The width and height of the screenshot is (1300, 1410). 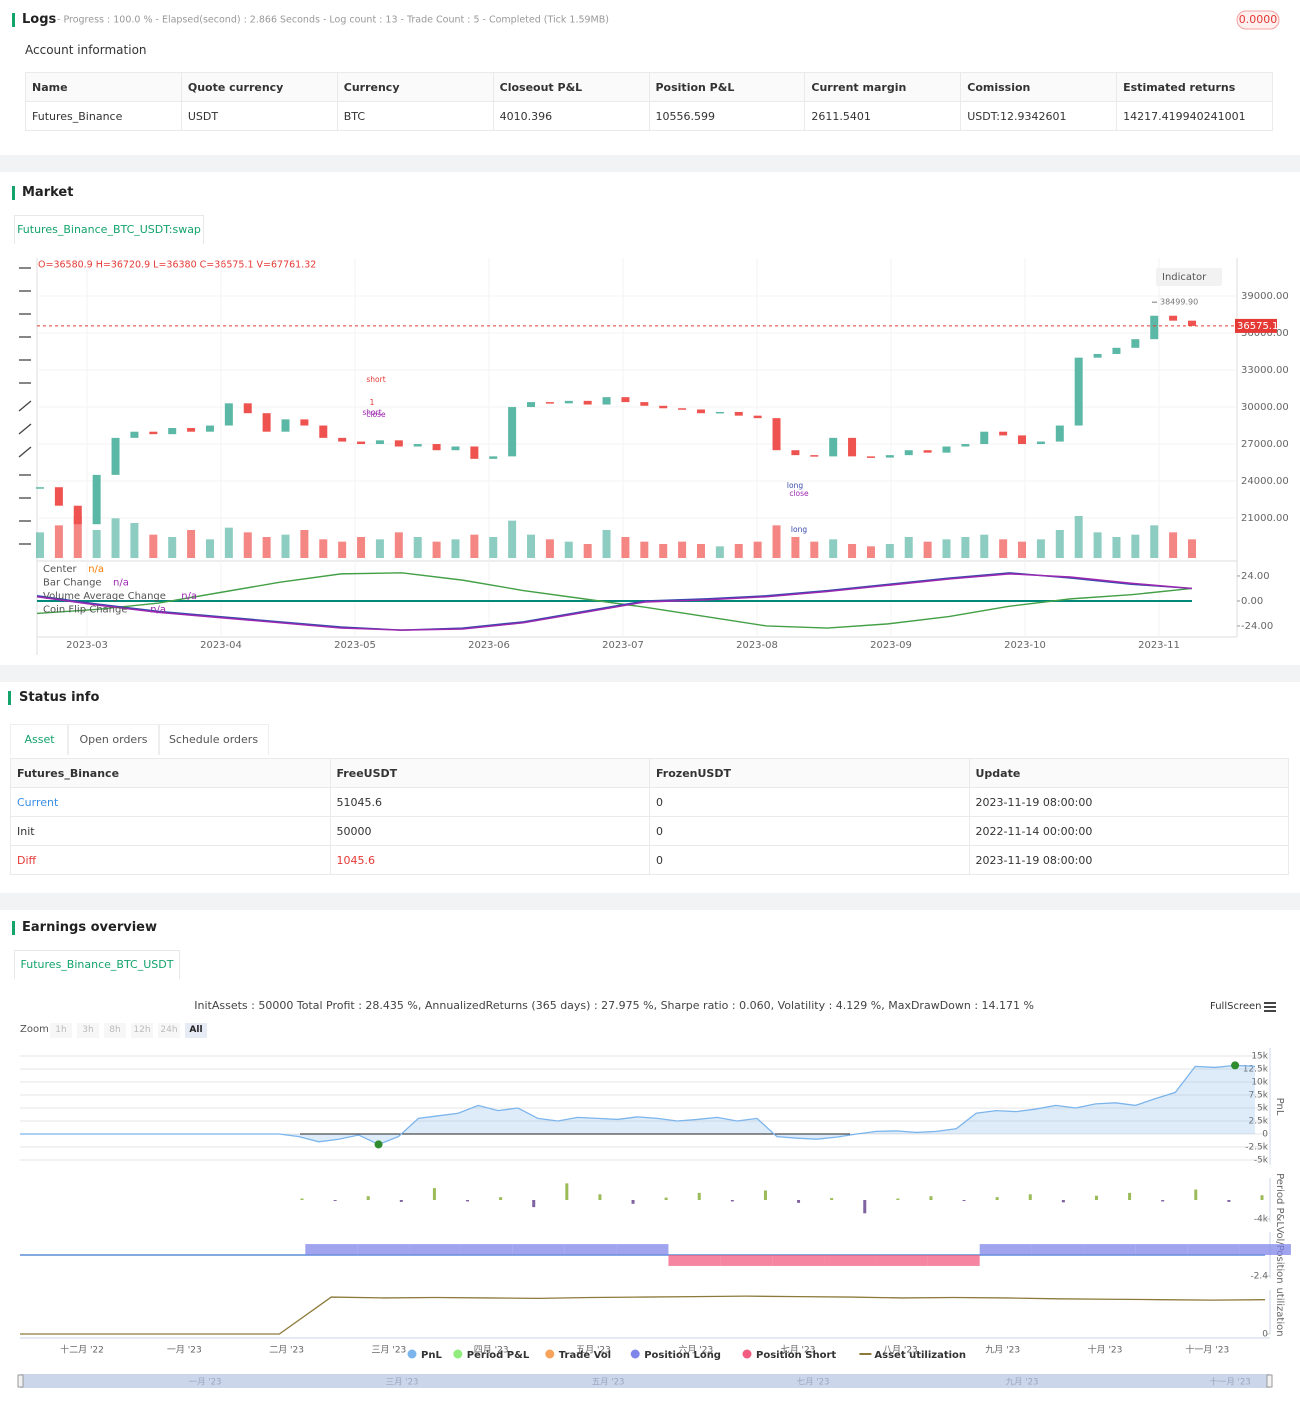 I want to click on indicator-button, so click(x=1189, y=277).